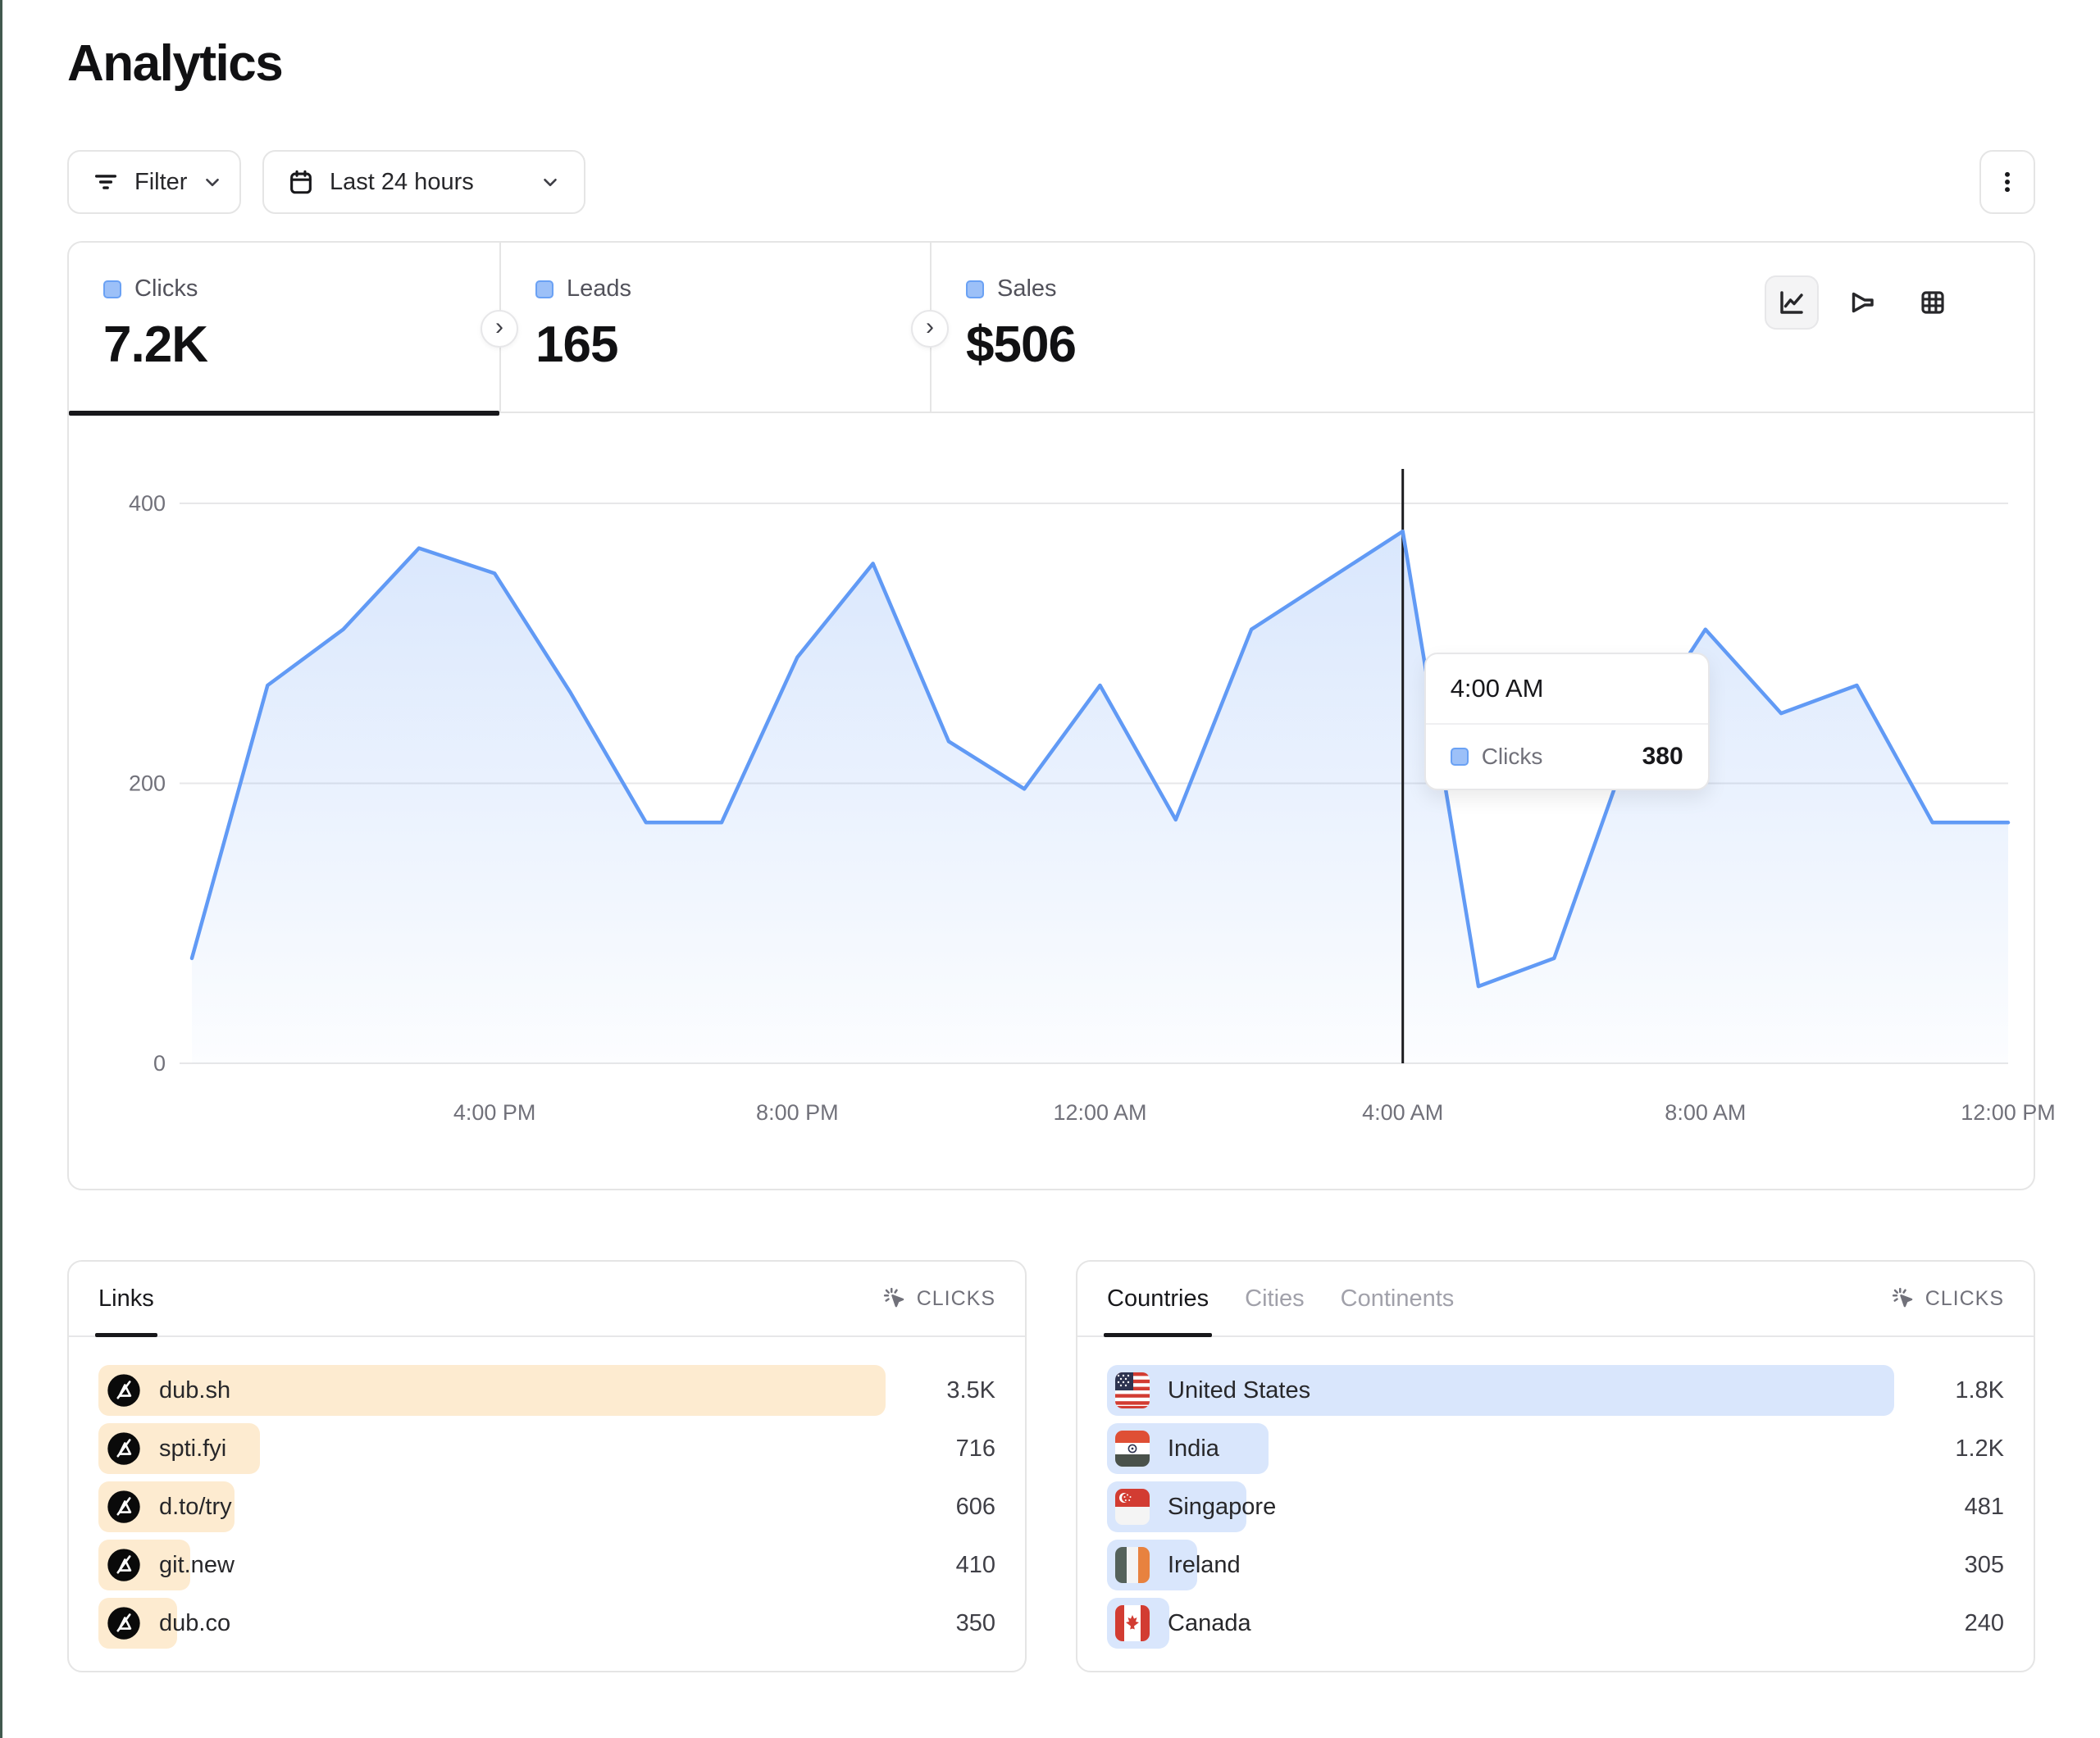 Image resolution: width=2100 pixels, height=1738 pixels. Describe the element at coordinates (1275, 1298) in the screenshot. I see `tab-cities: Cities` at that location.